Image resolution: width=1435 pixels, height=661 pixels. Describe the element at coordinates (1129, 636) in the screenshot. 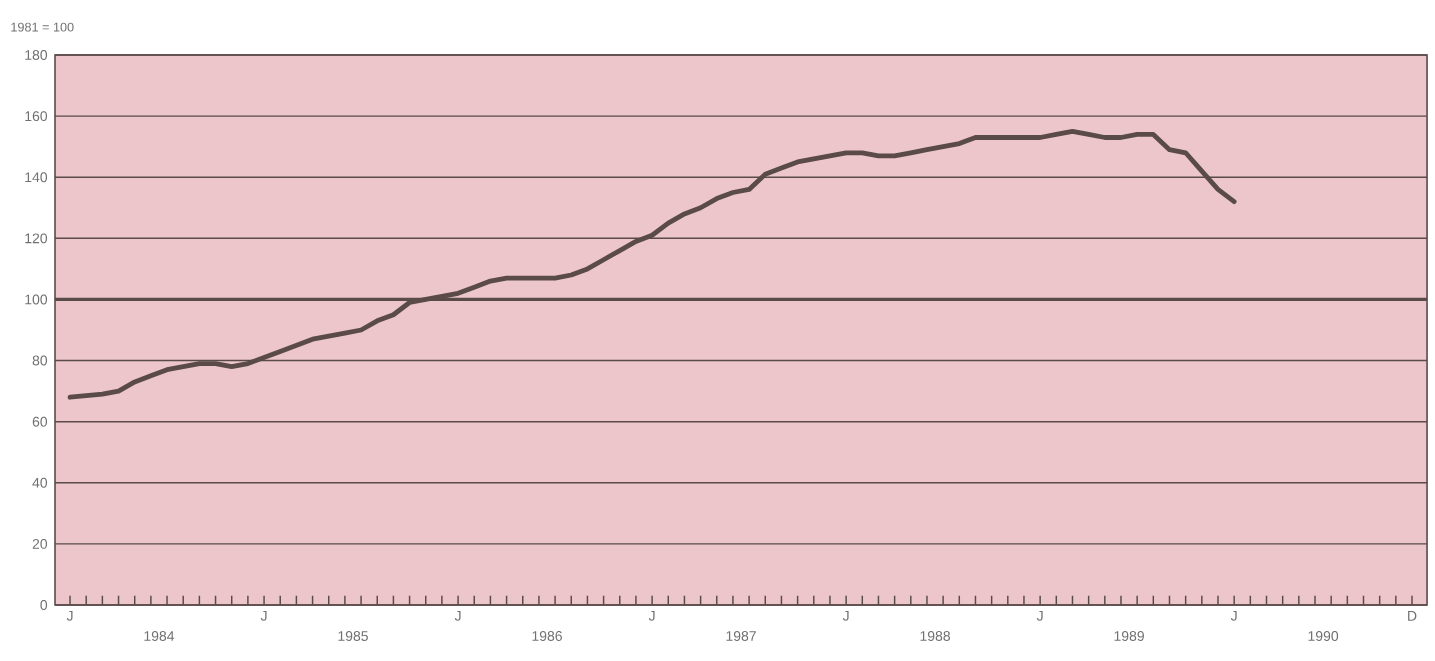

I see `text: 1989` at that location.